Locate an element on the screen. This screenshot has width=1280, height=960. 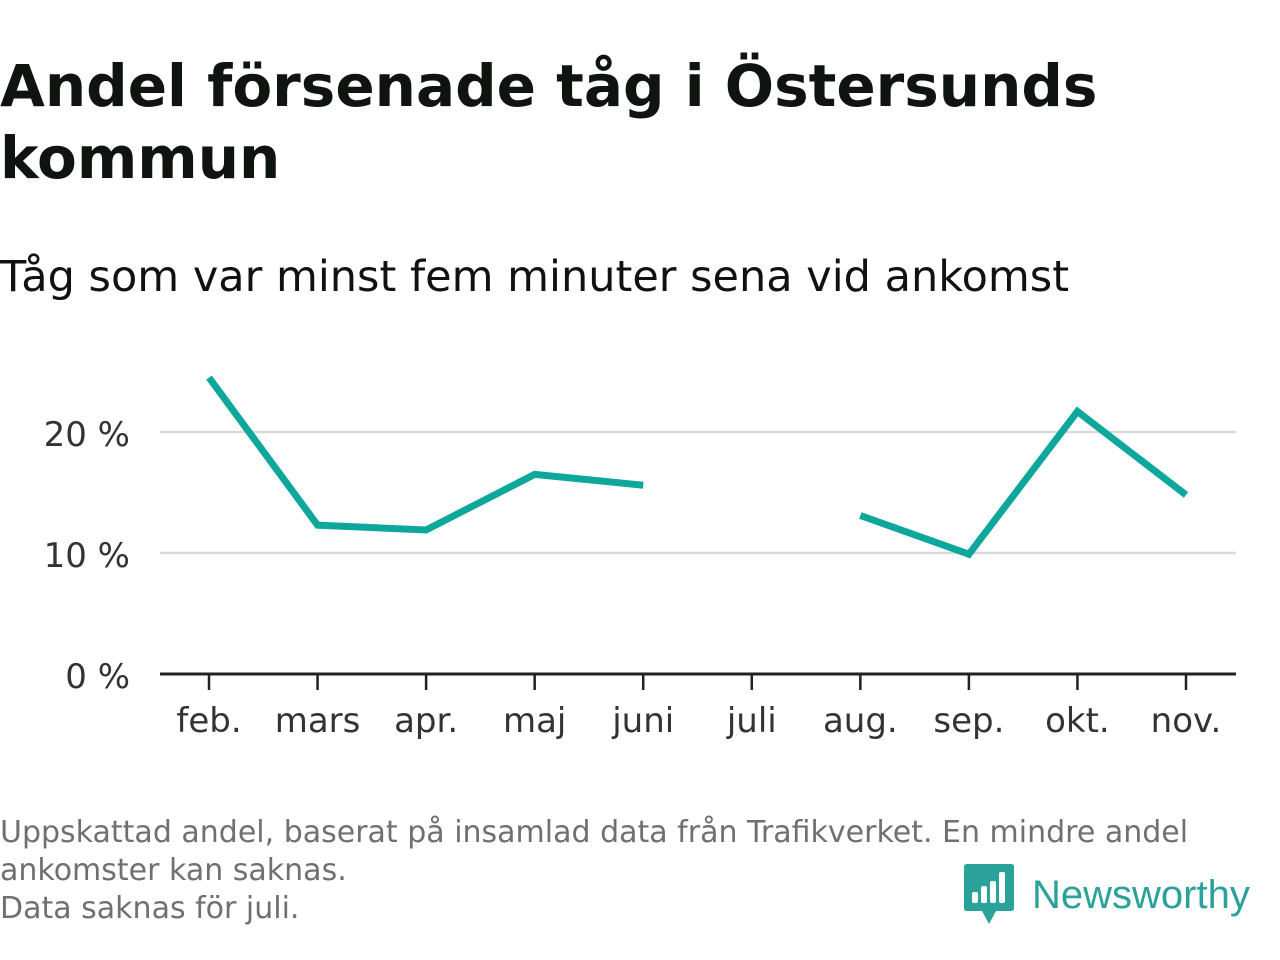
x-tick-label: feb. is located at coordinates (208, 721).